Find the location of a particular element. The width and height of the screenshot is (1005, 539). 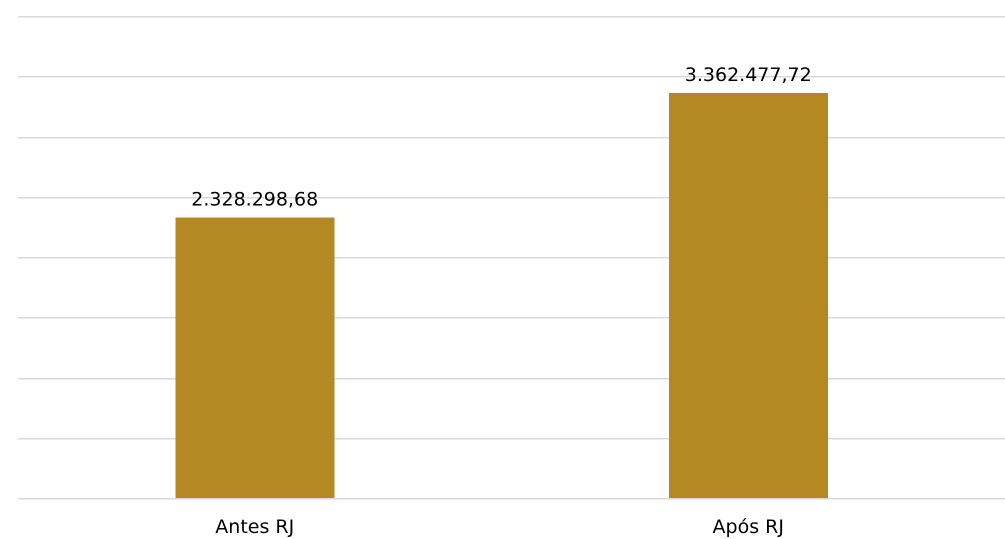

data-label: 2.328.298,68 is located at coordinates (254, 199).